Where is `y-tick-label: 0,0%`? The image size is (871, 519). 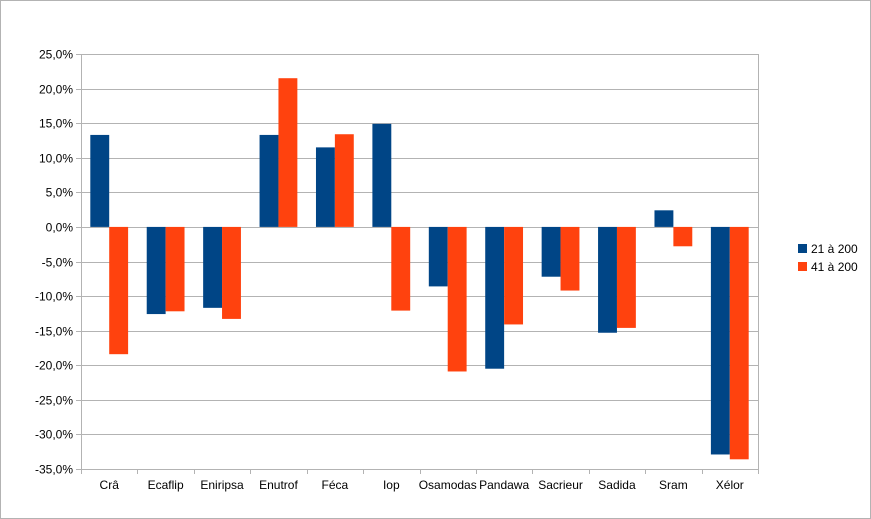
y-tick-label: 0,0% is located at coordinates (60, 228).